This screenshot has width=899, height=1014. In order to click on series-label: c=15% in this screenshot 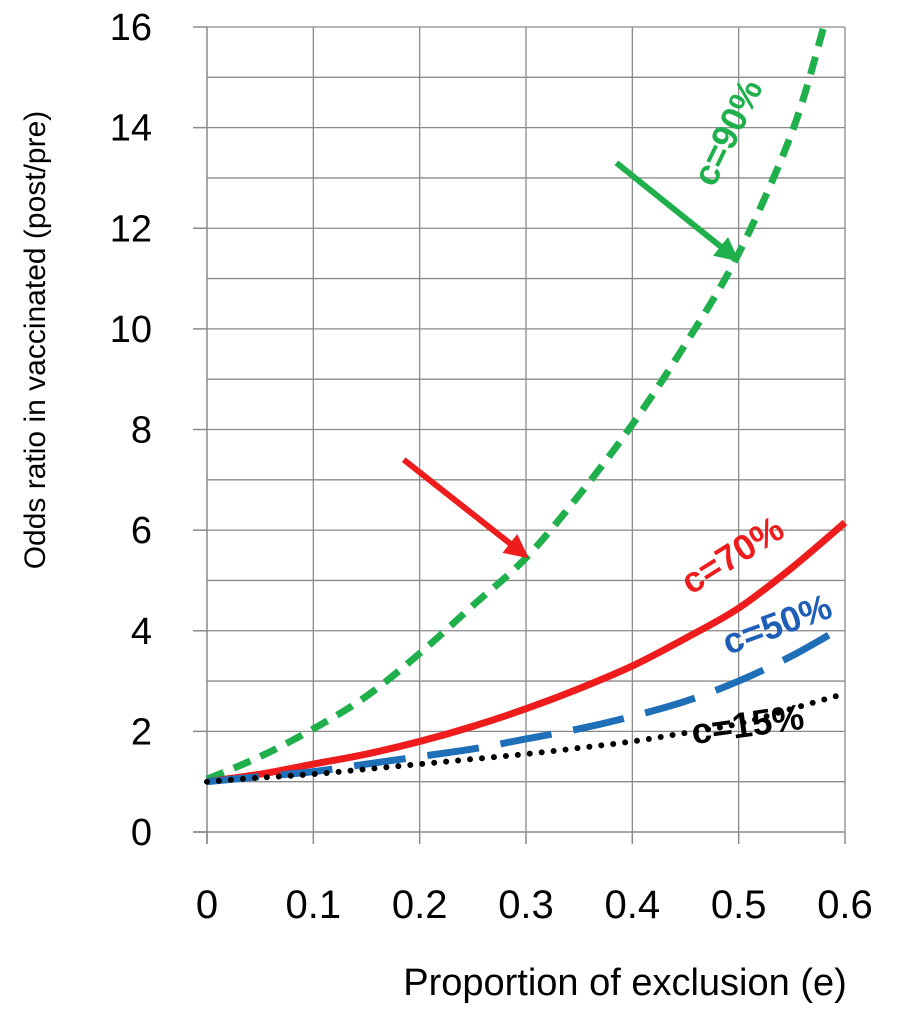, I will do `click(748, 724)`.